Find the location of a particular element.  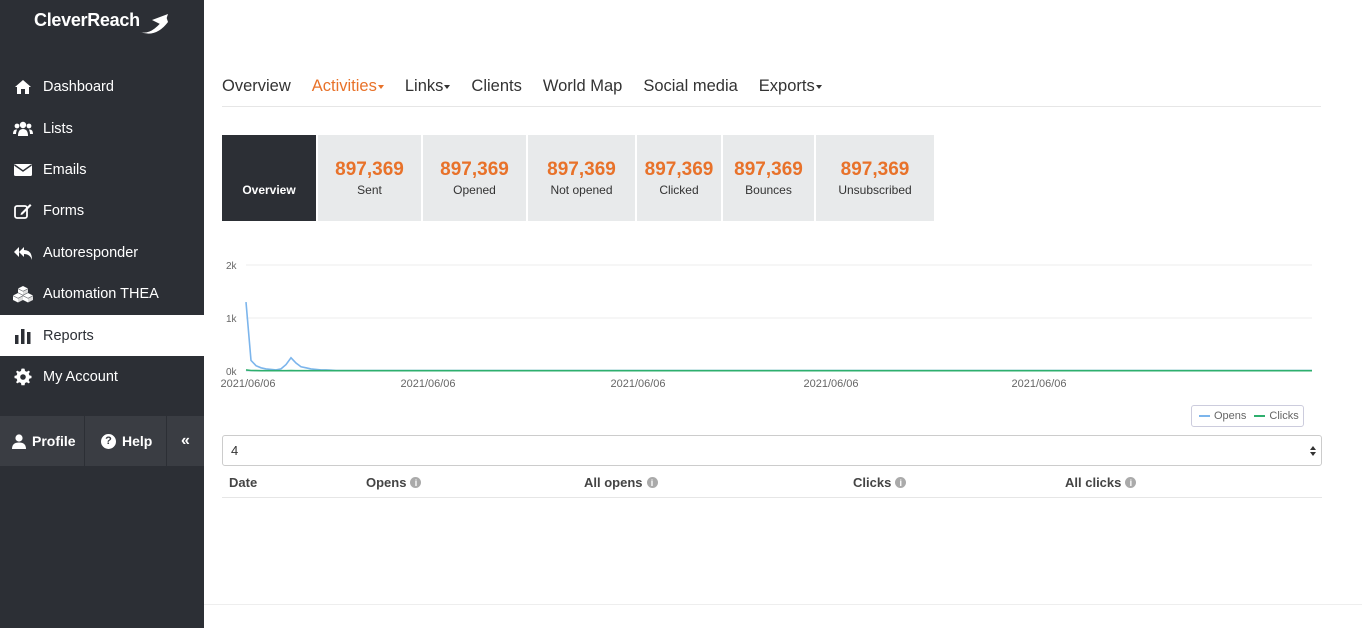

stat-card-bounces: 897,369 Bounces is located at coordinates (768, 178).